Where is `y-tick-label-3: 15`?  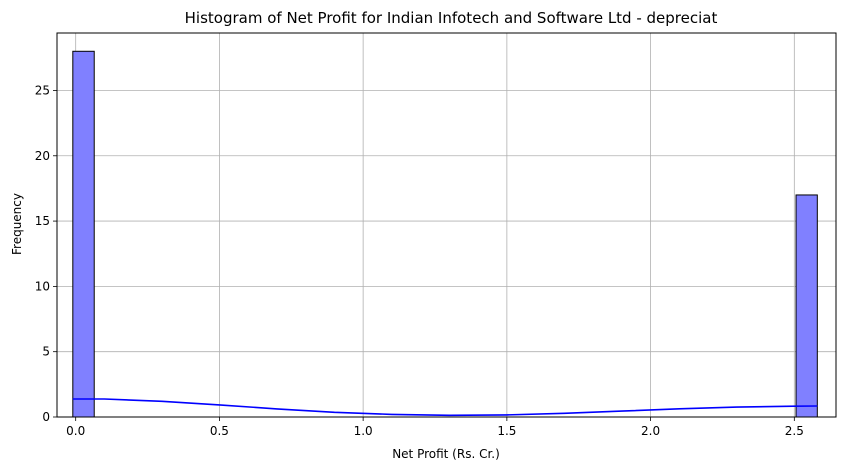
y-tick-label-3: 15 is located at coordinates (42, 221).